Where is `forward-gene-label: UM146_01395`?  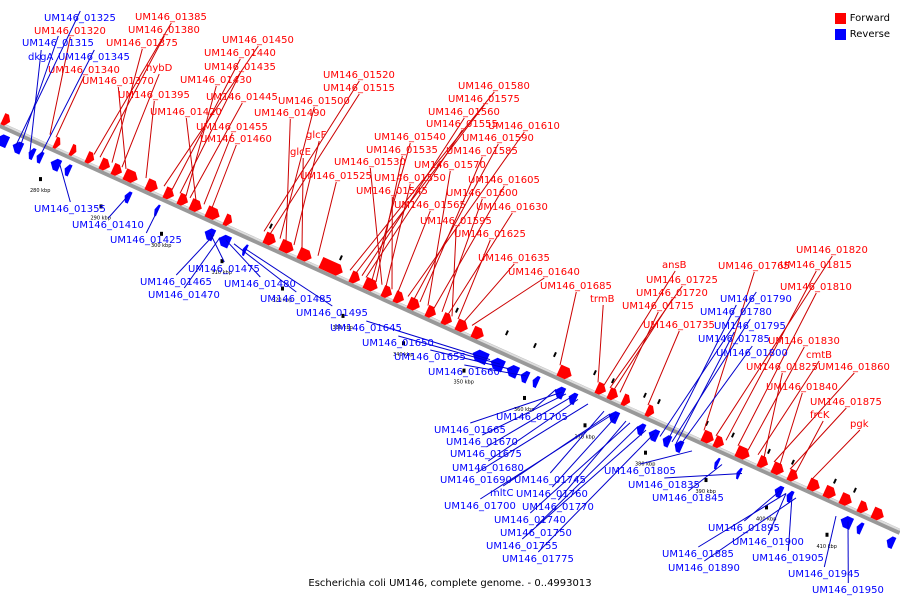 forward-gene-label: UM146_01395 is located at coordinates (154, 134).